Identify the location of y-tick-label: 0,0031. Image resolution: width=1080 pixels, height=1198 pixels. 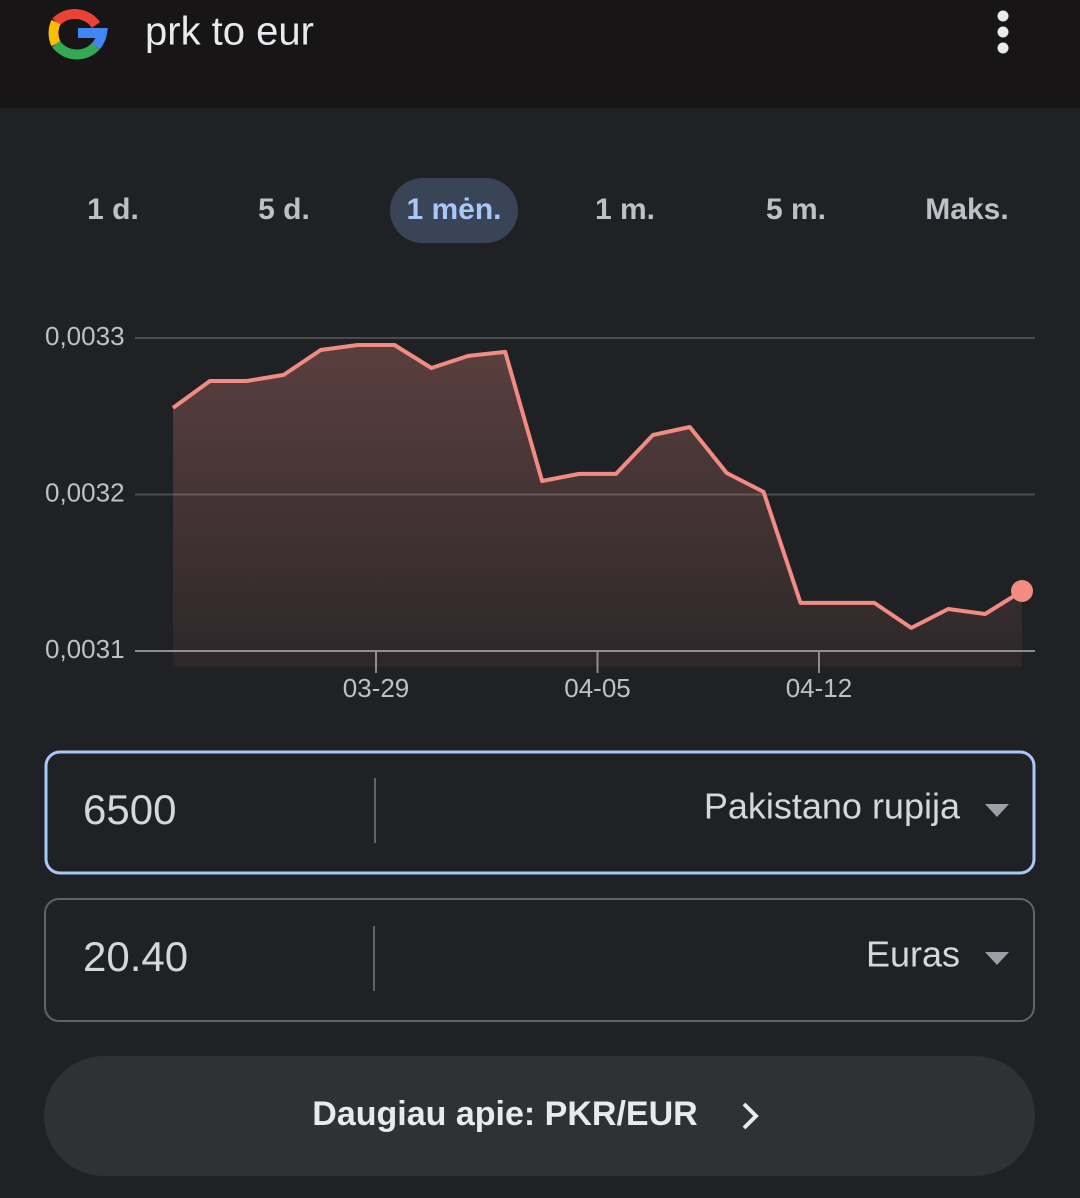
(85, 649).